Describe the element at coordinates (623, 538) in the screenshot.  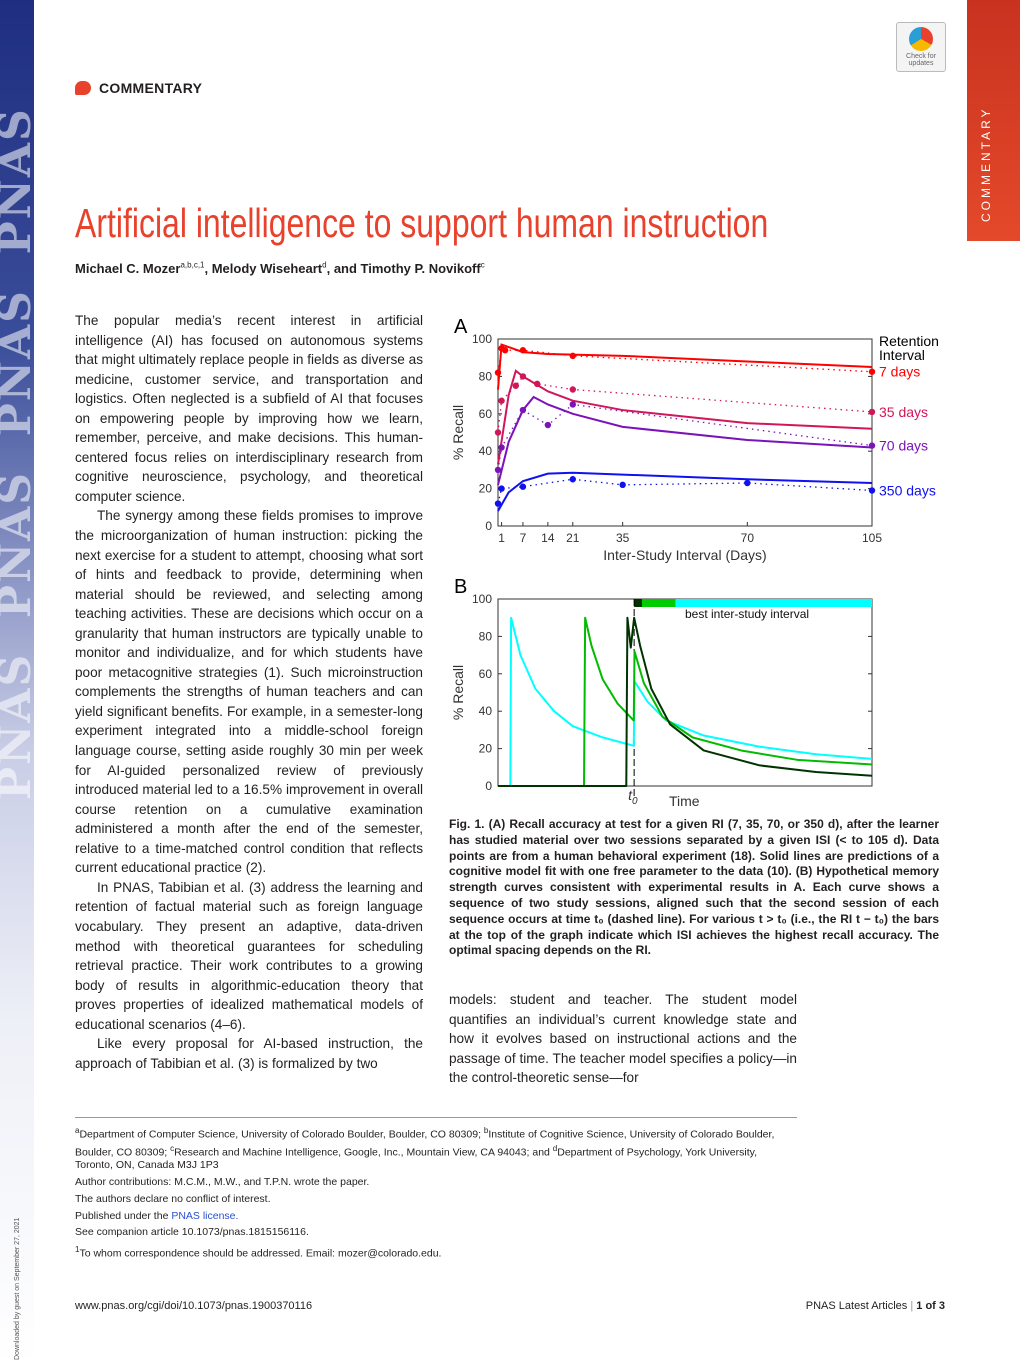
I see `x-tick-label: 35` at that location.